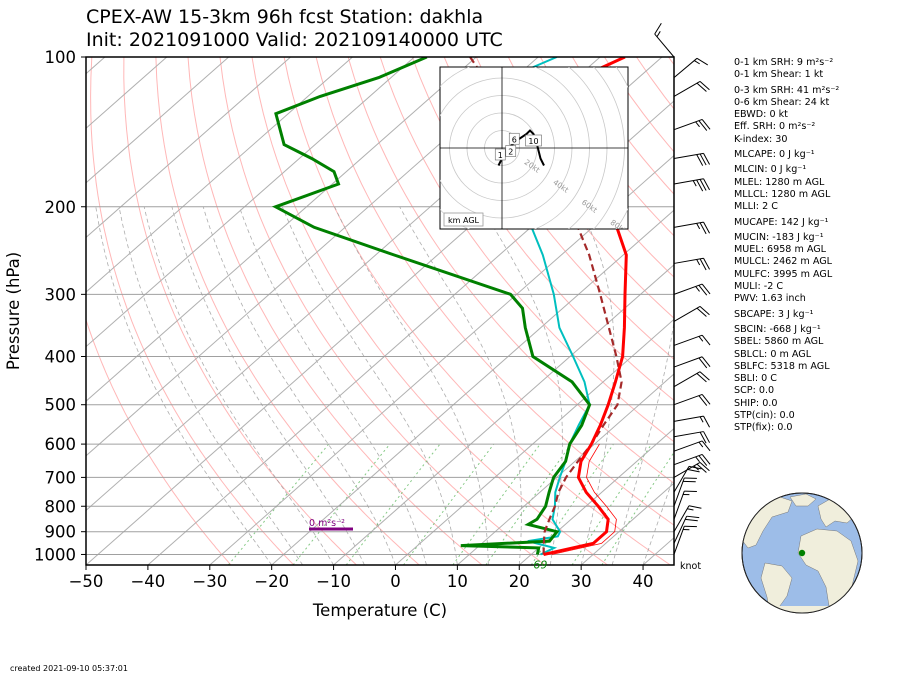 Image resolution: width=906 pixels, height=675 pixels. What do you see at coordinates (764, 416) in the screenshot?
I see `sounding-index: STP(cin): 0.0` at bounding box center [764, 416].